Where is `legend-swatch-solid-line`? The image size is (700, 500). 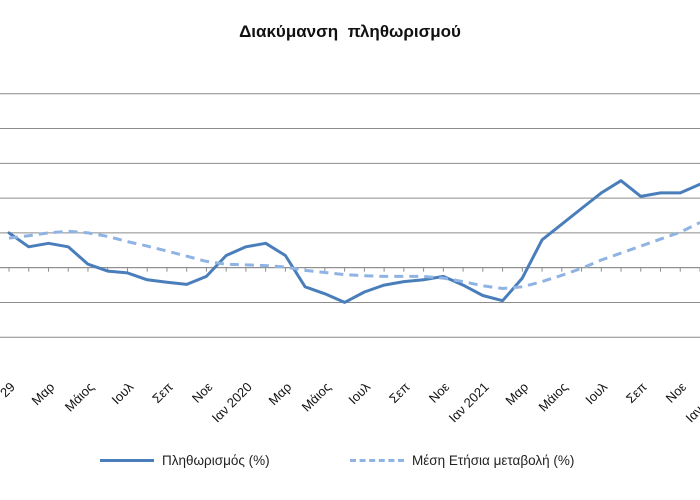 legend-swatch-solid-line is located at coordinates (127, 460).